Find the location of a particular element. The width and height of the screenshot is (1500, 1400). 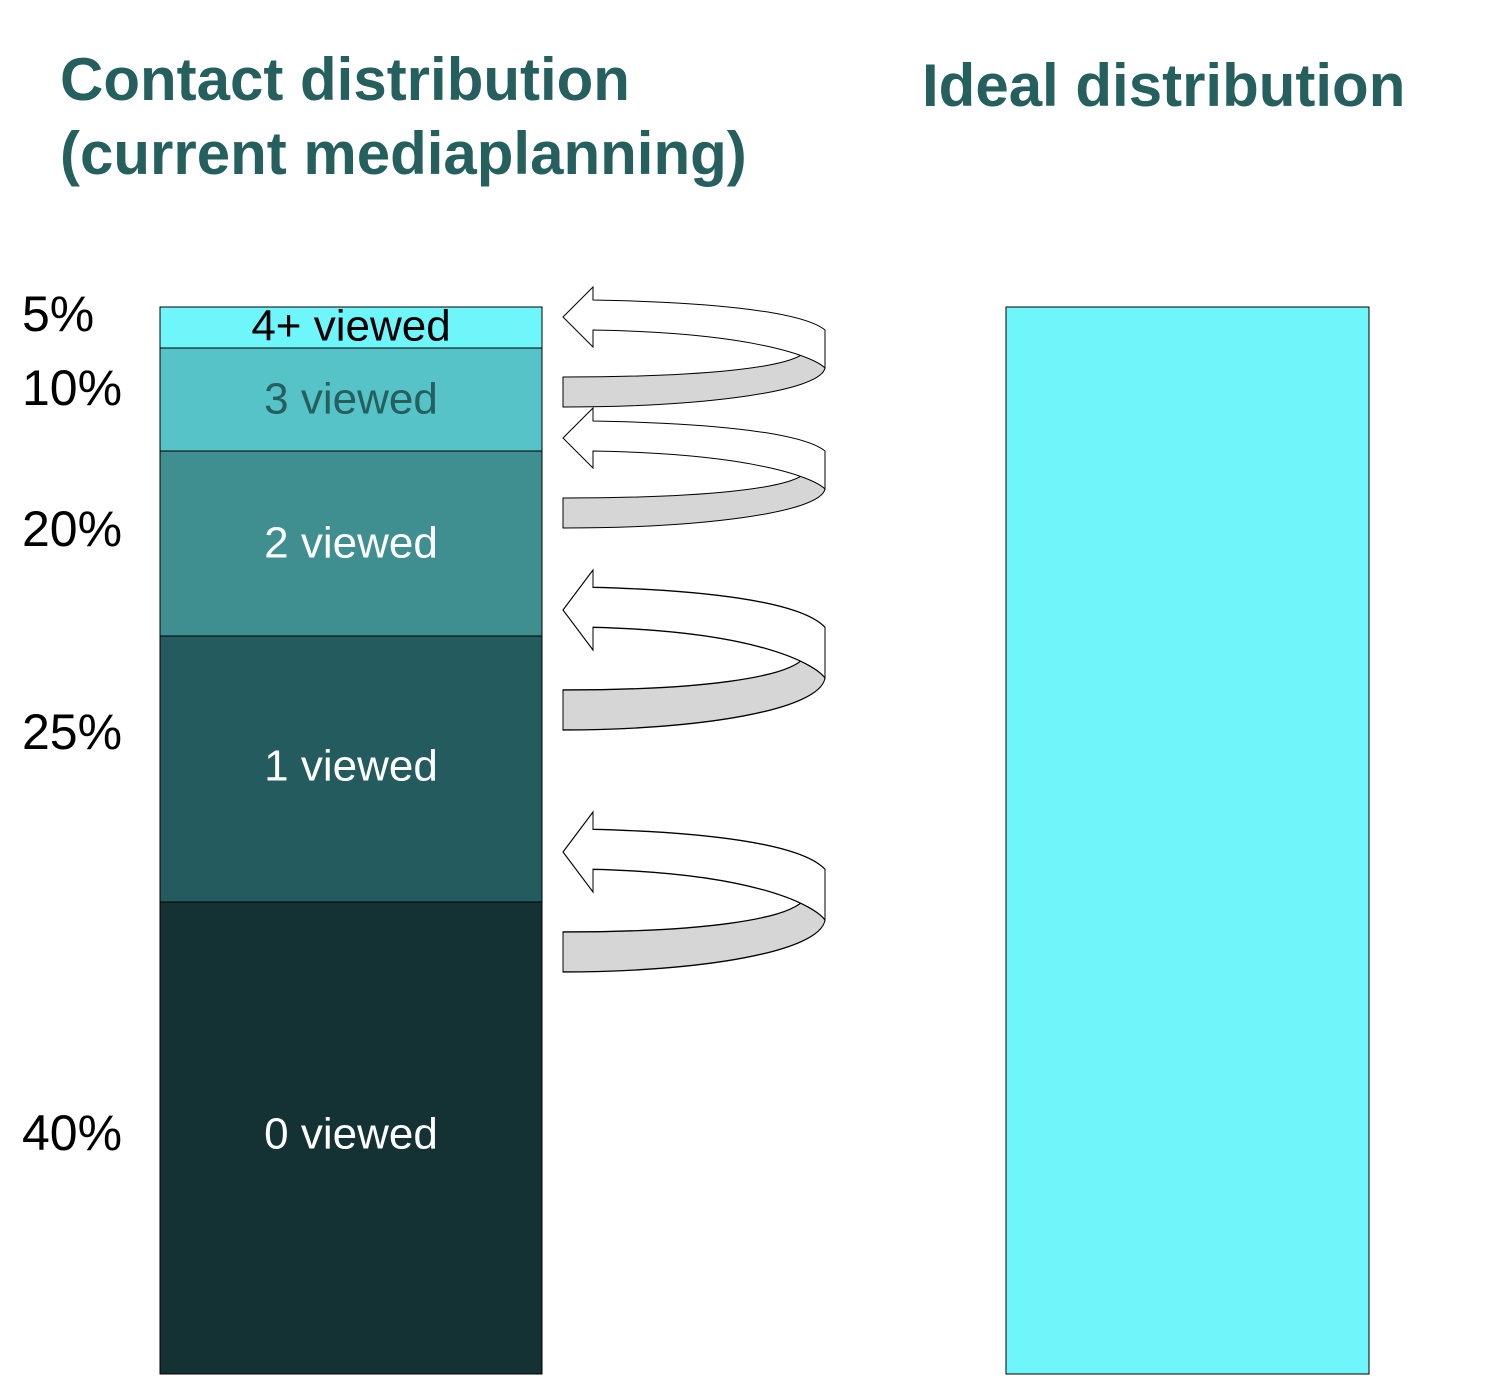

segment-label: 3 viewed is located at coordinates (351, 399).